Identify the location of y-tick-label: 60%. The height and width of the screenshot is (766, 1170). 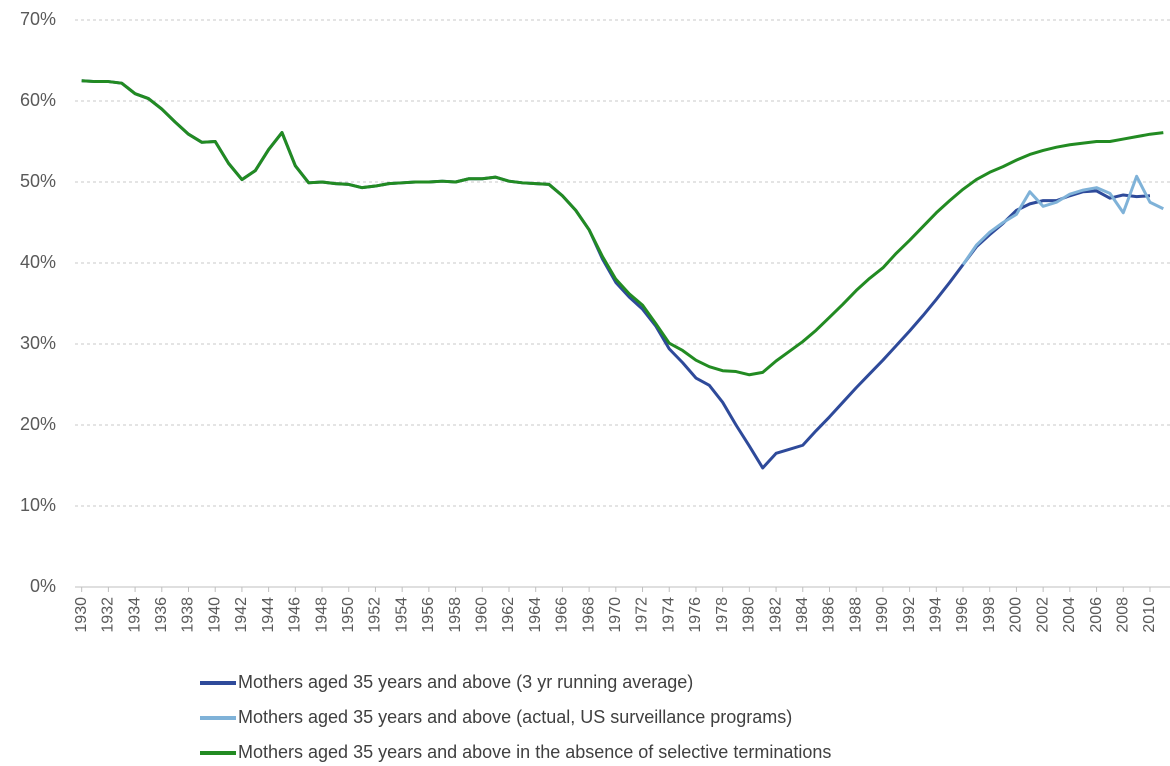
(38, 100).